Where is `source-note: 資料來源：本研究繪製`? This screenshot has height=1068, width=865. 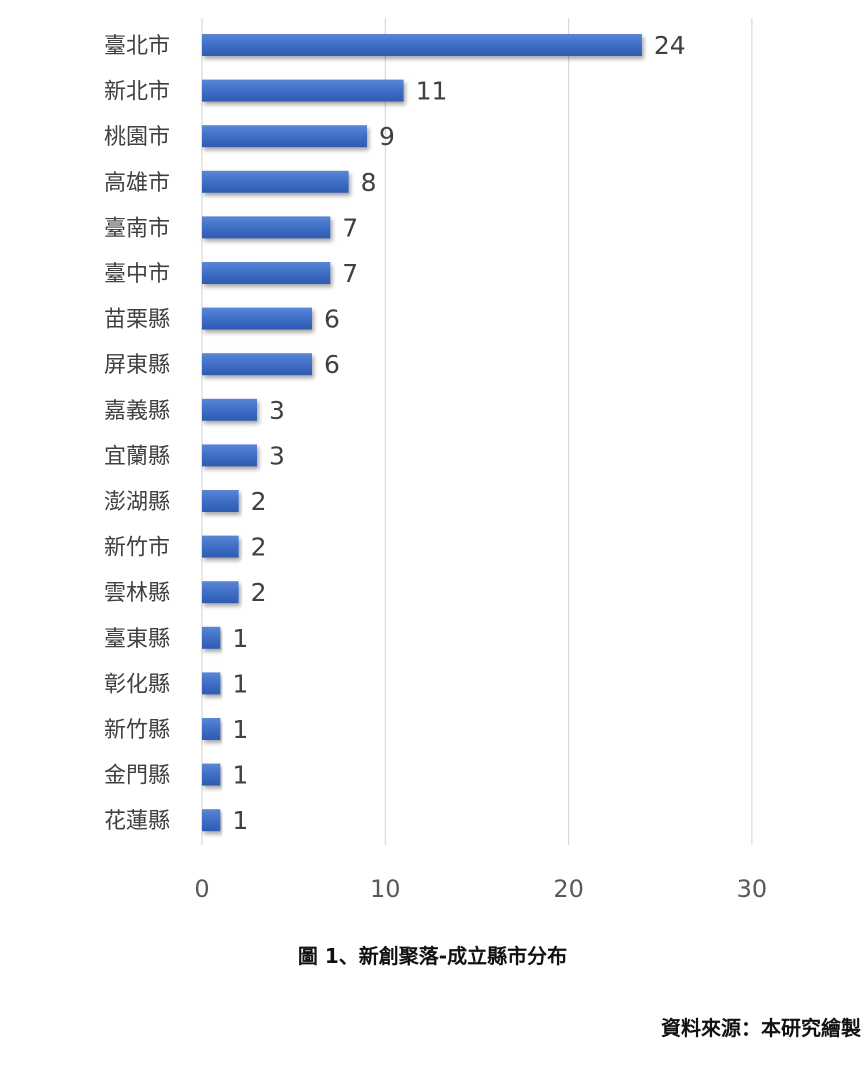
source-note: 資料來源：本研究繪製 is located at coordinates (761, 1028).